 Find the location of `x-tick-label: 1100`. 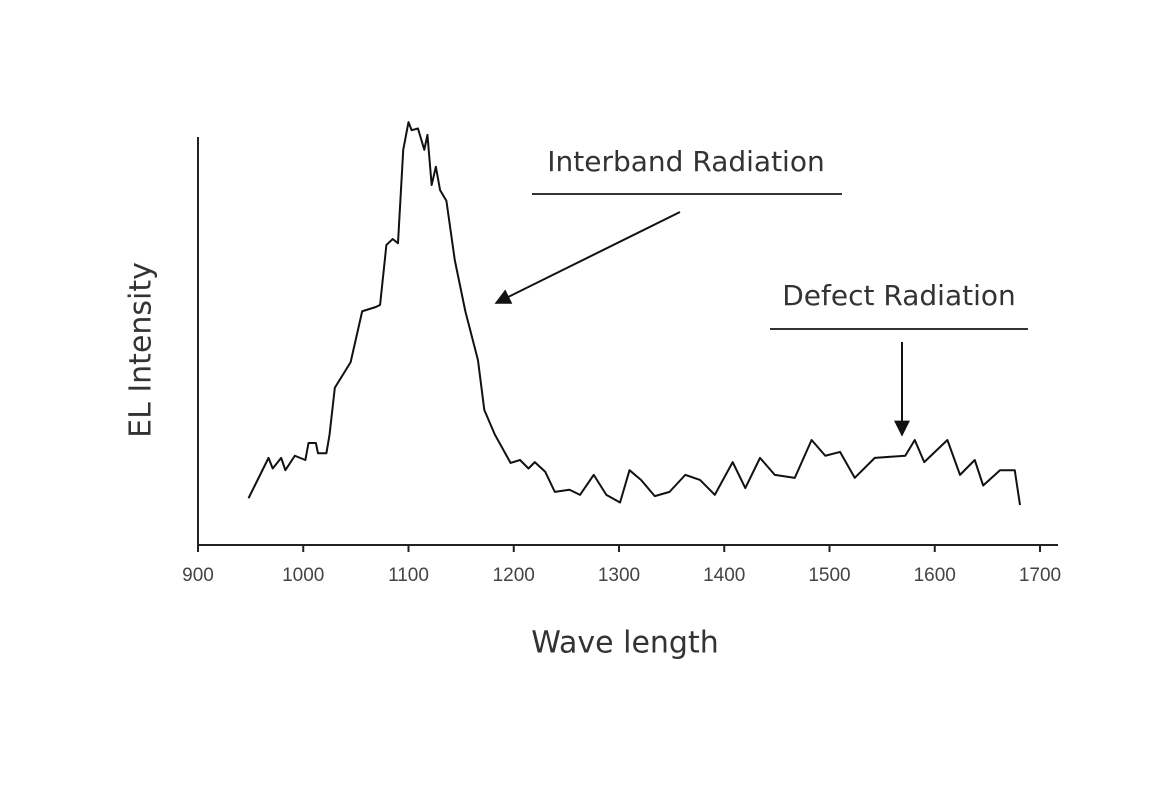

x-tick-label: 1100 is located at coordinates (408, 575).